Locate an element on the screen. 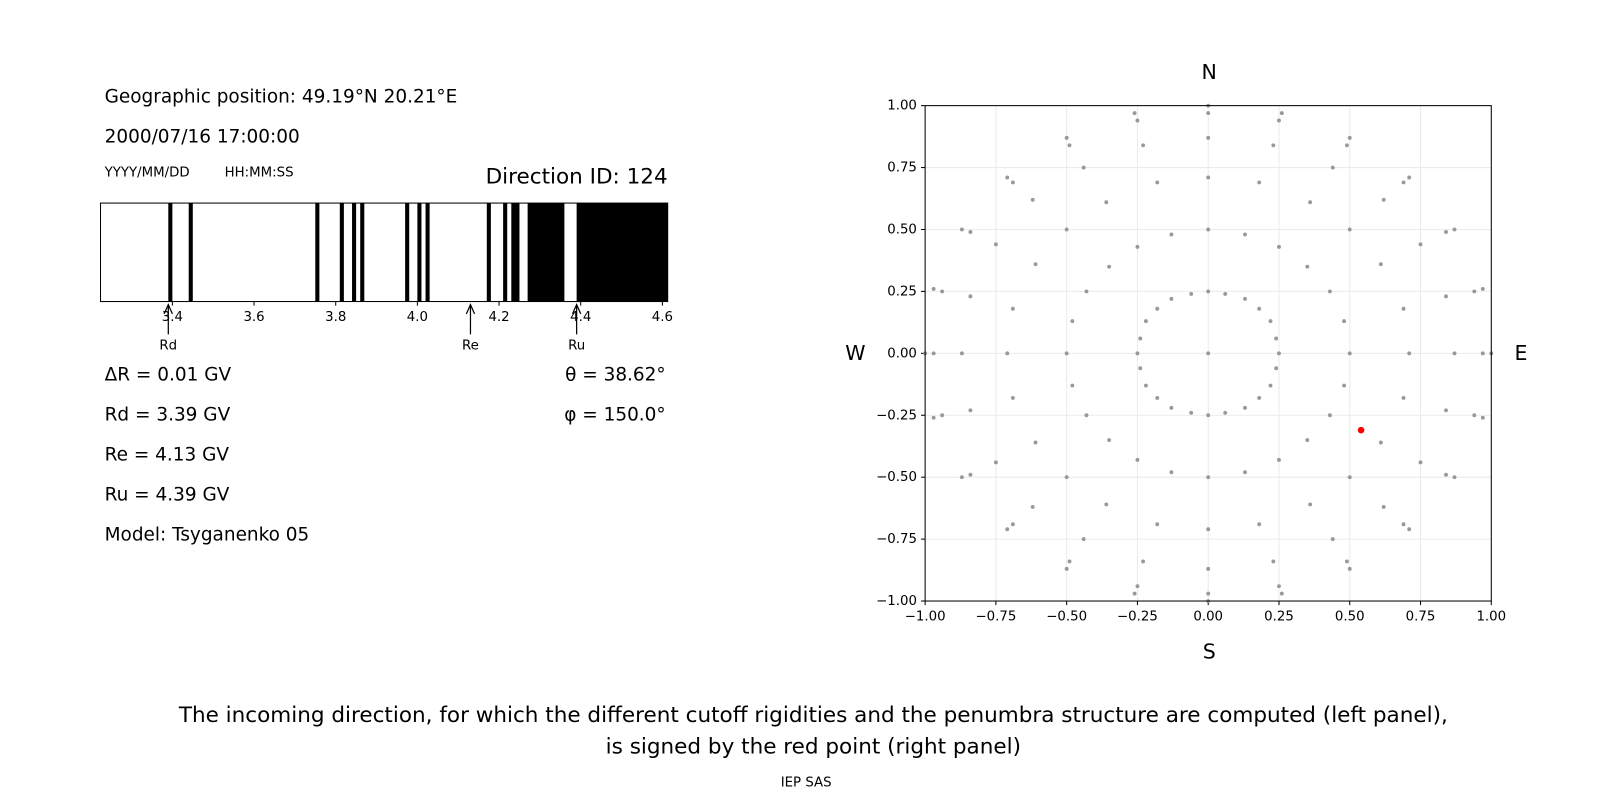 Image resolution: width=1600 pixels, height=800 pixels. angle: θ = 38.62° is located at coordinates (615, 374).